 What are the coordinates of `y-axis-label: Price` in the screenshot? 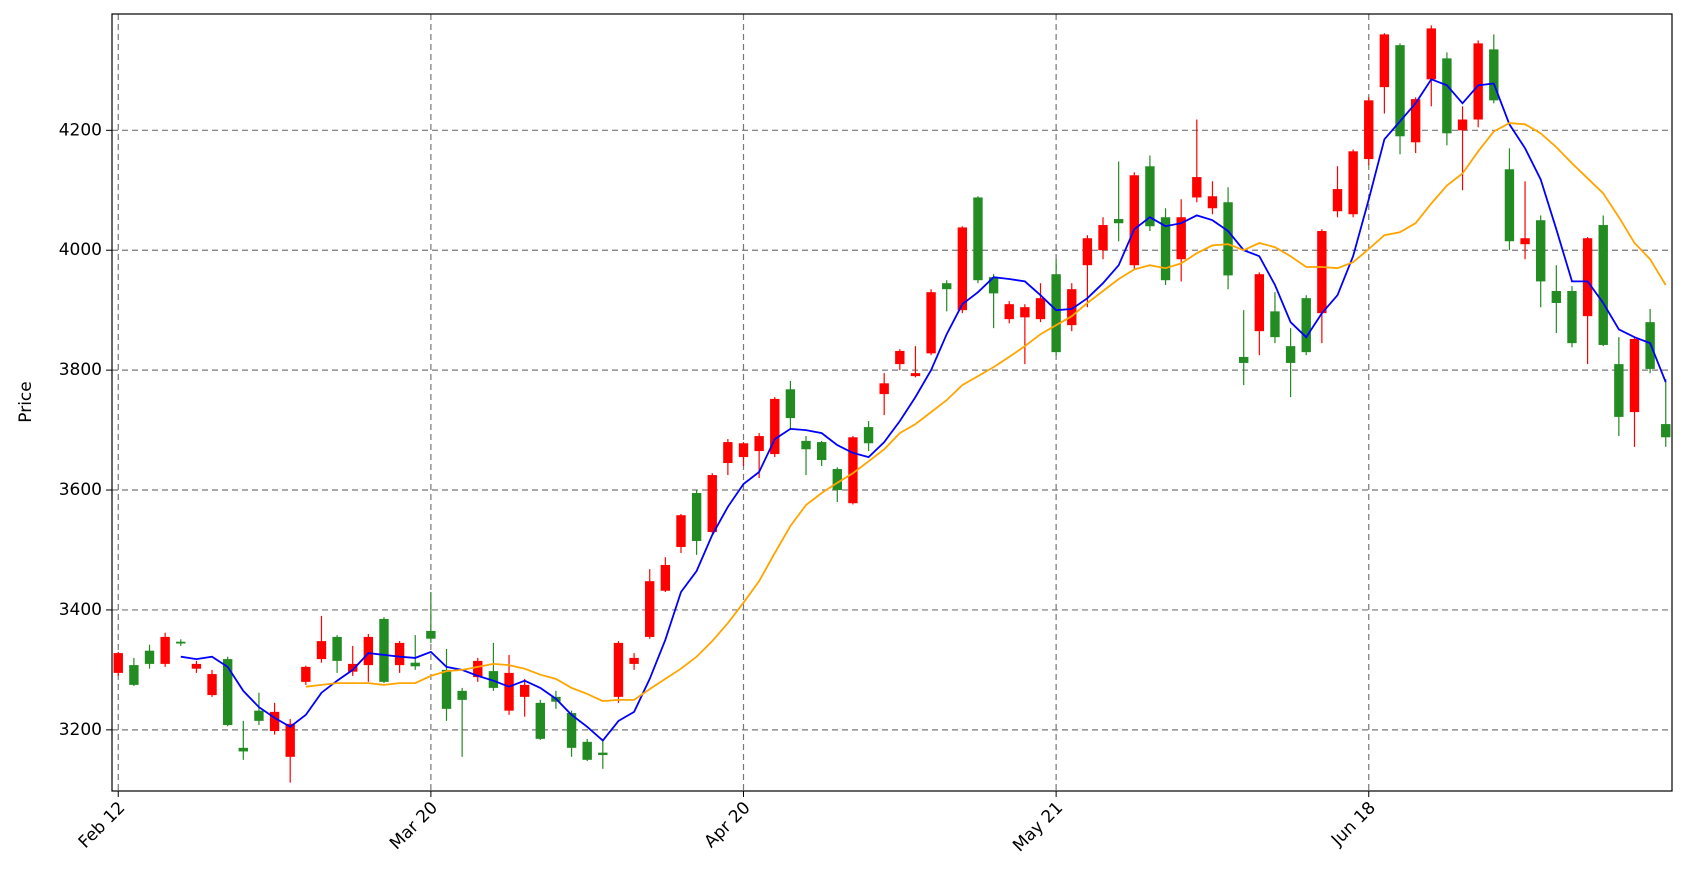 It's located at (26, 401).